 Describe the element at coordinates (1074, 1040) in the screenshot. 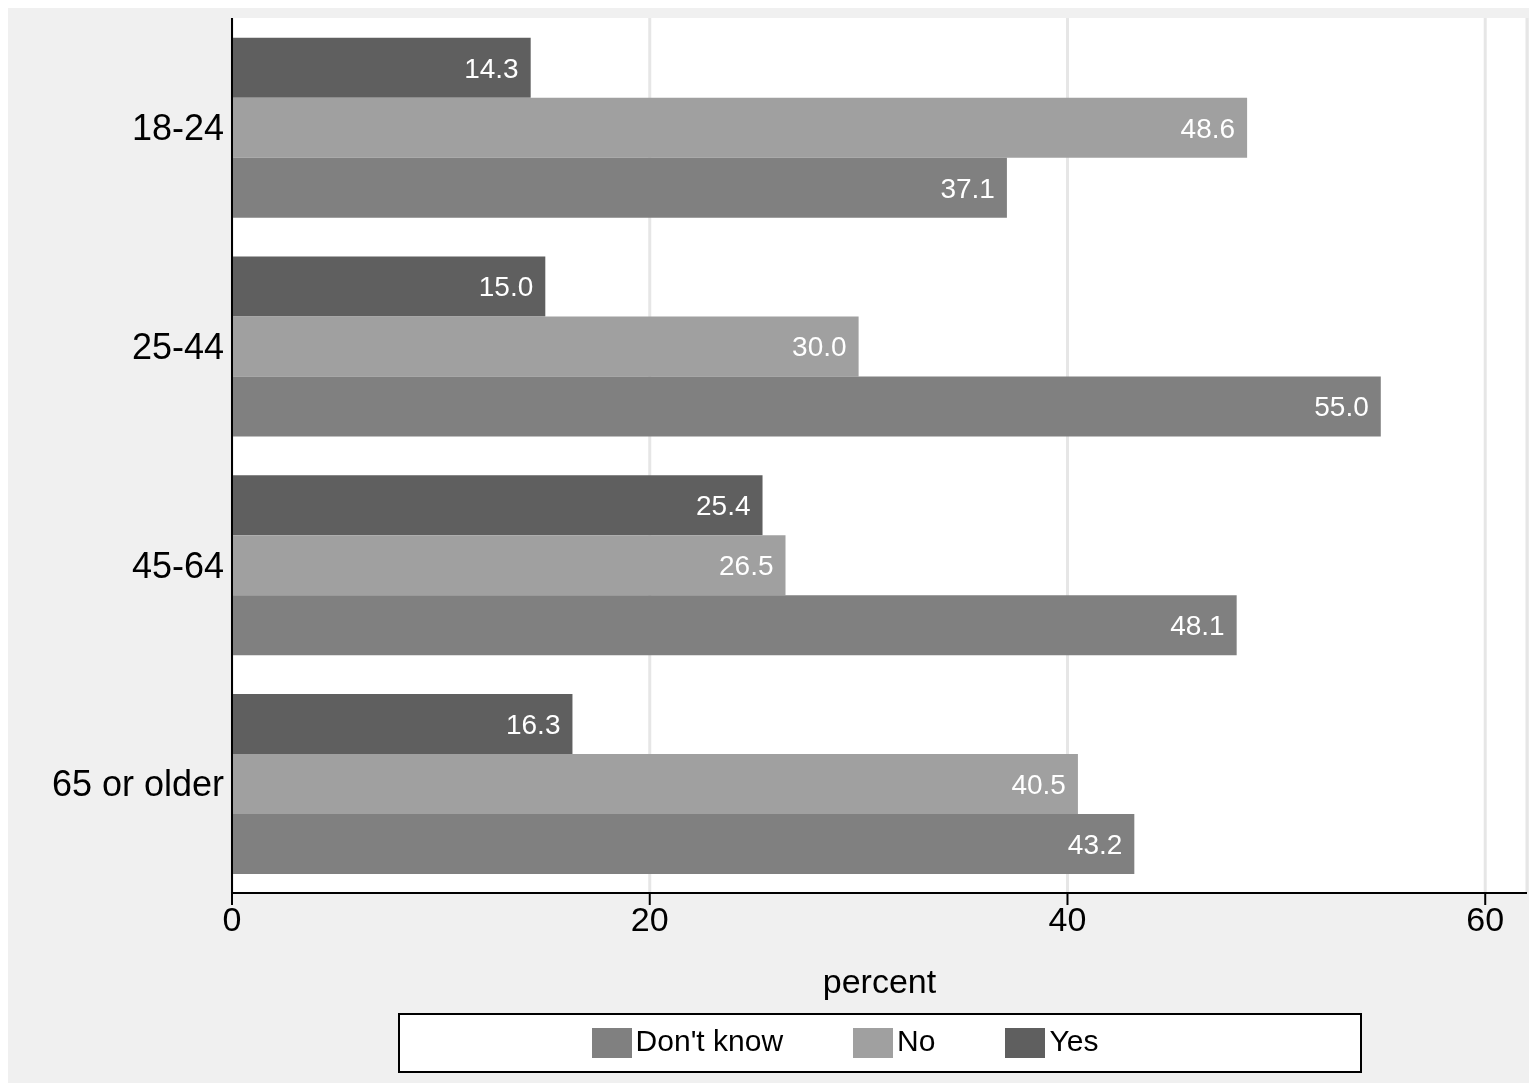

I see `legend-label: Yes` at that location.